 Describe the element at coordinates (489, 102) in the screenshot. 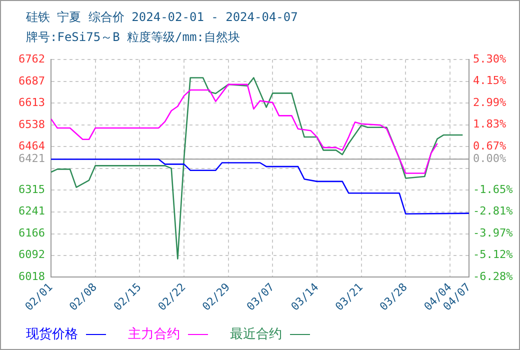

I see `y2-tick-label: 2.99%` at that location.